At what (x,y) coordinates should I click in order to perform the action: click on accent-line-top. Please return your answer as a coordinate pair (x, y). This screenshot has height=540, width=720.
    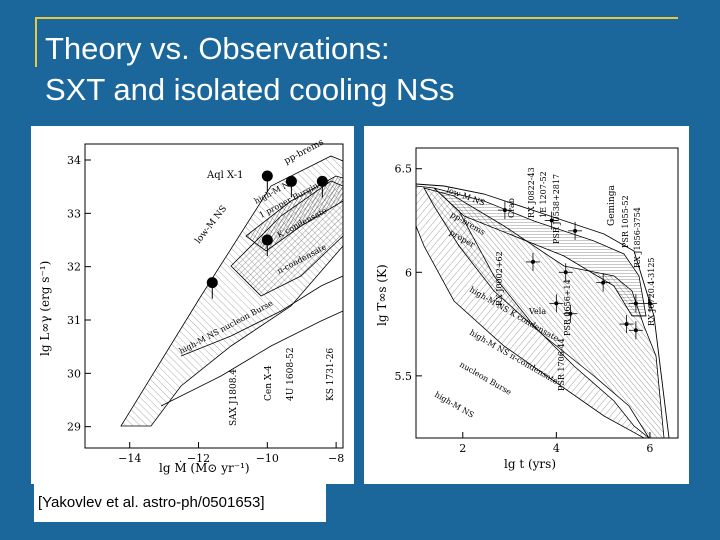
    Looking at the image, I should click on (357, 18).